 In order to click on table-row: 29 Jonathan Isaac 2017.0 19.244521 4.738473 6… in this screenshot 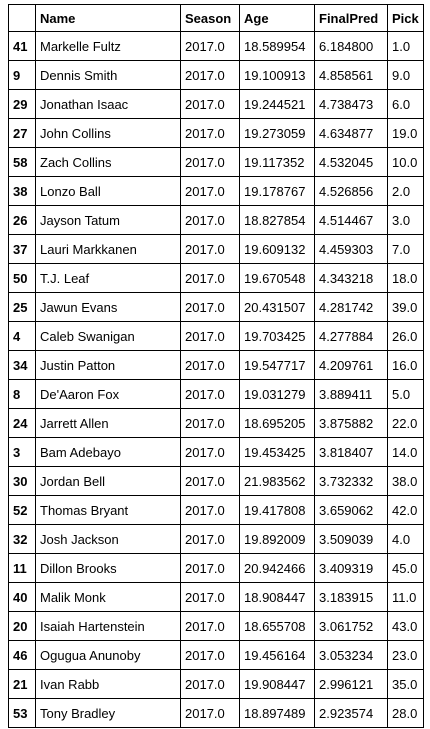, I will do `click(216, 104)`.